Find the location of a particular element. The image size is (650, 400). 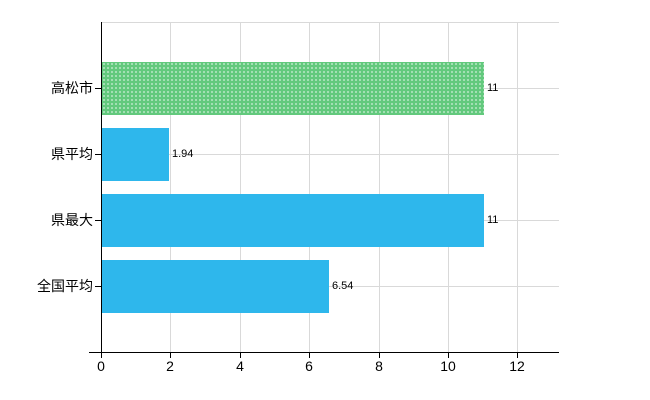

x-tick-label-8: 8 is located at coordinates (379, 366).